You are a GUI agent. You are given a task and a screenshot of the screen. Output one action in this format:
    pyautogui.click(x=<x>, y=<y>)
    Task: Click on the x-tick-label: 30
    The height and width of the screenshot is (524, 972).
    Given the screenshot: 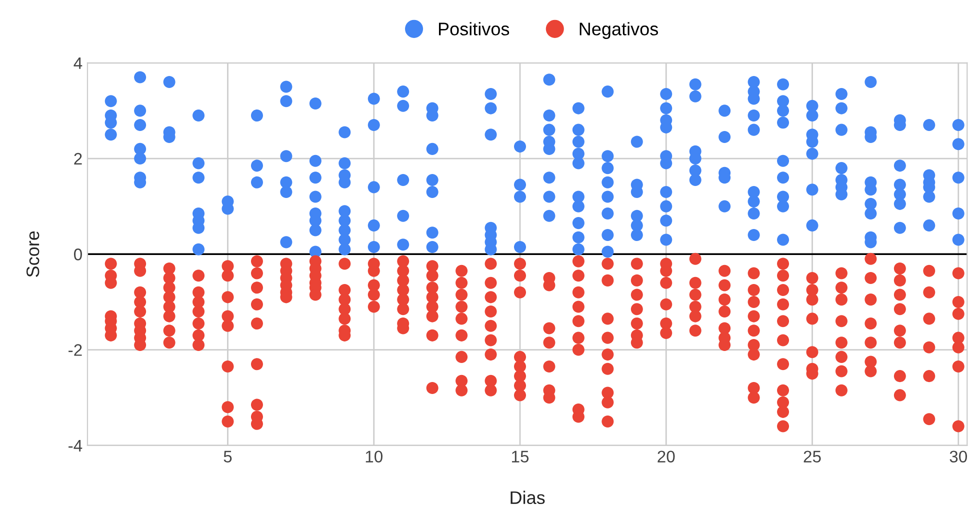 What is the action you would take?
    pyautogui.click(x=958, y=456)
    